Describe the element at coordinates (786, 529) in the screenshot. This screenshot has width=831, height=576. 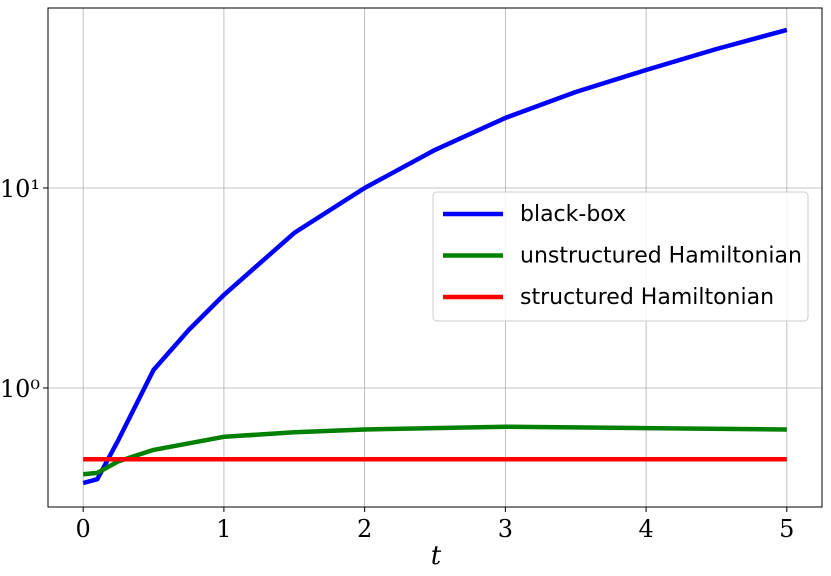
I see `x-tick-label: 5` at that location.